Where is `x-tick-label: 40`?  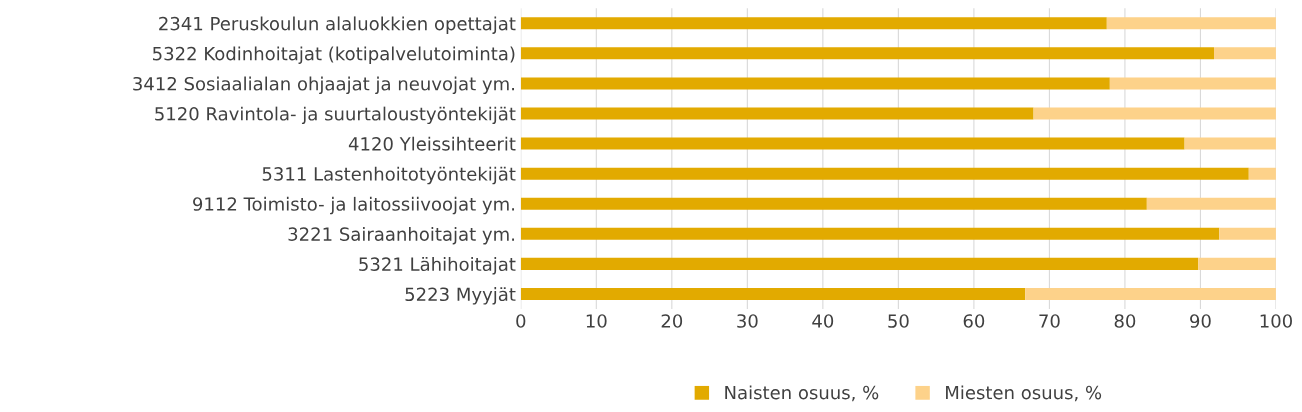
x-tick-label: 40 is located at coordinates (823, 321).